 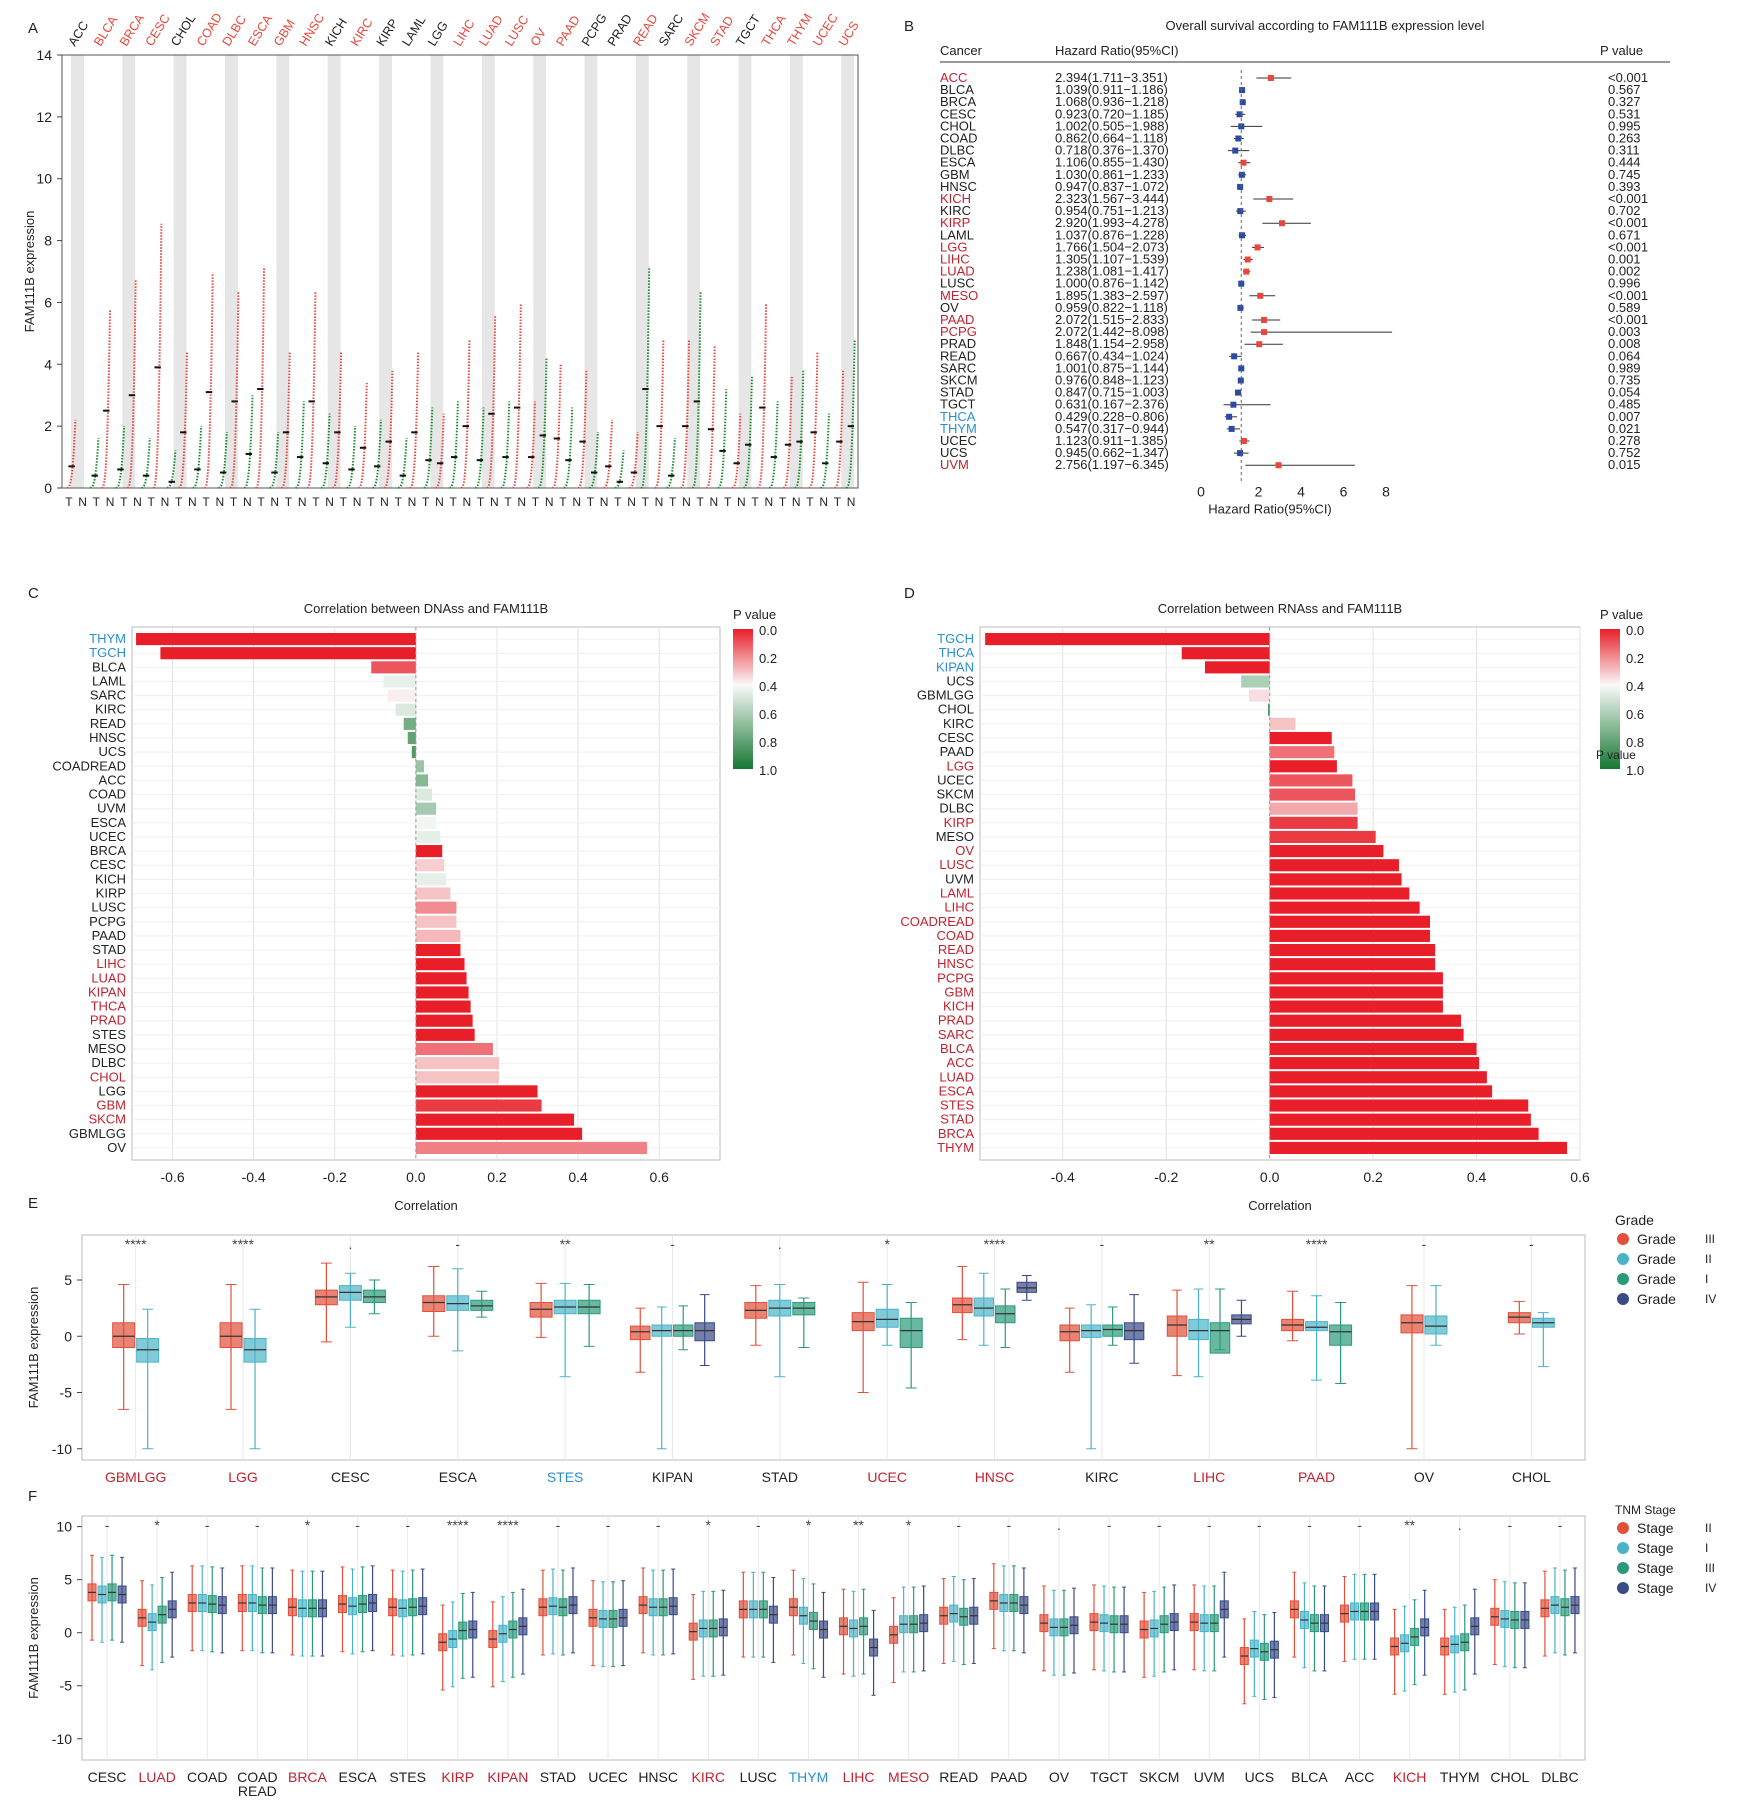 What do you see at coordinates (640, 1333) in the screenshot?
I see `box` at bounding box center [640, 1333].